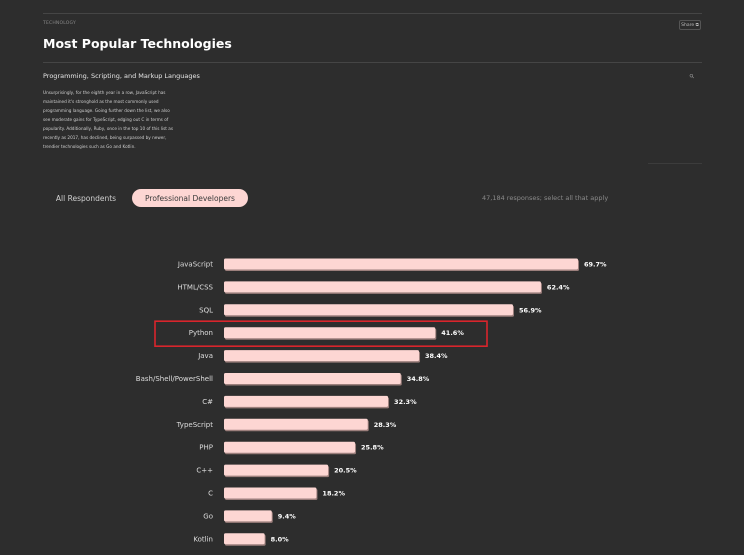 The height and width of the screenshot is (555, 744). Describe the element at coordinates (436, 356) in the screenshot. I see `value-label-java: 38.4%` at that location.